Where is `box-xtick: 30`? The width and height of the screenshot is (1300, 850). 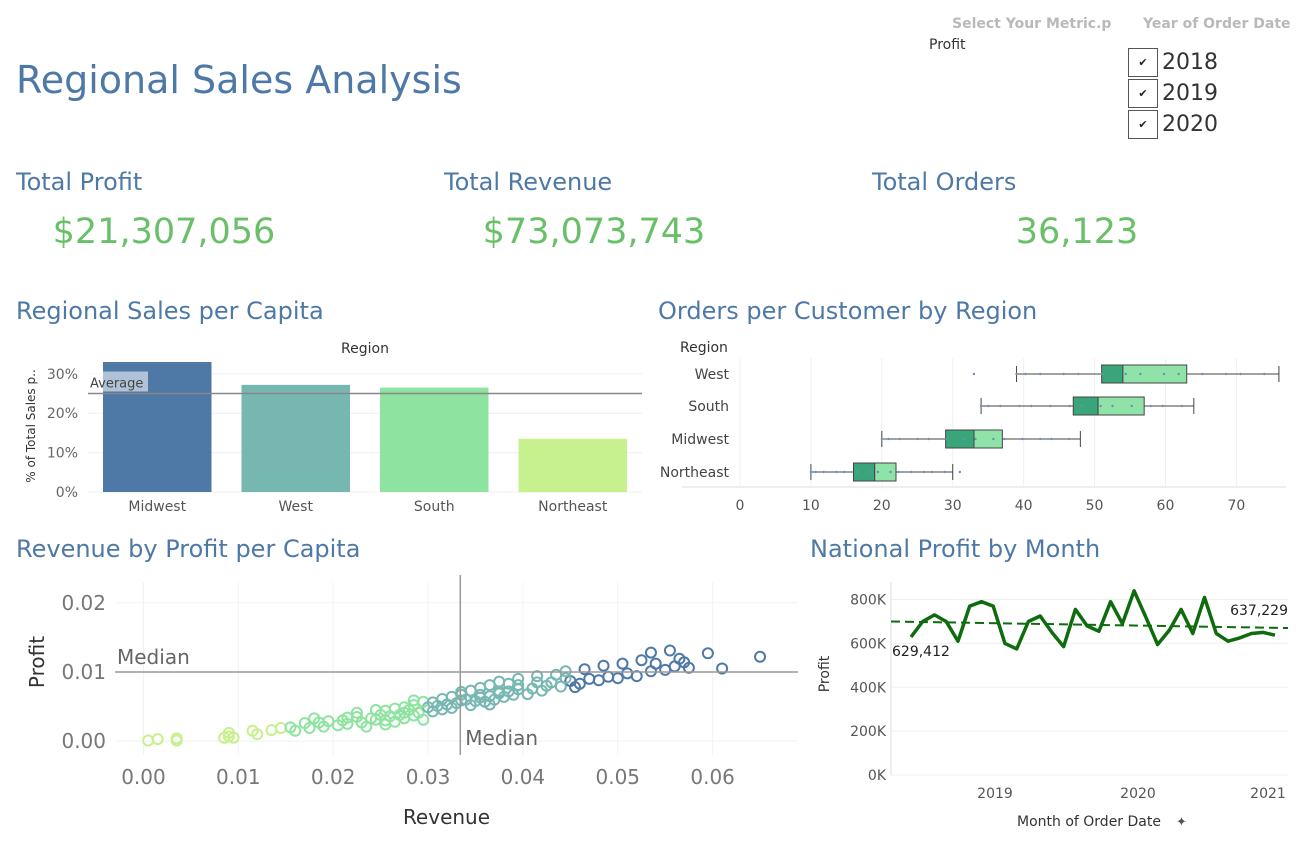 box-xtick: 30 is located at coordinates (953, 506).